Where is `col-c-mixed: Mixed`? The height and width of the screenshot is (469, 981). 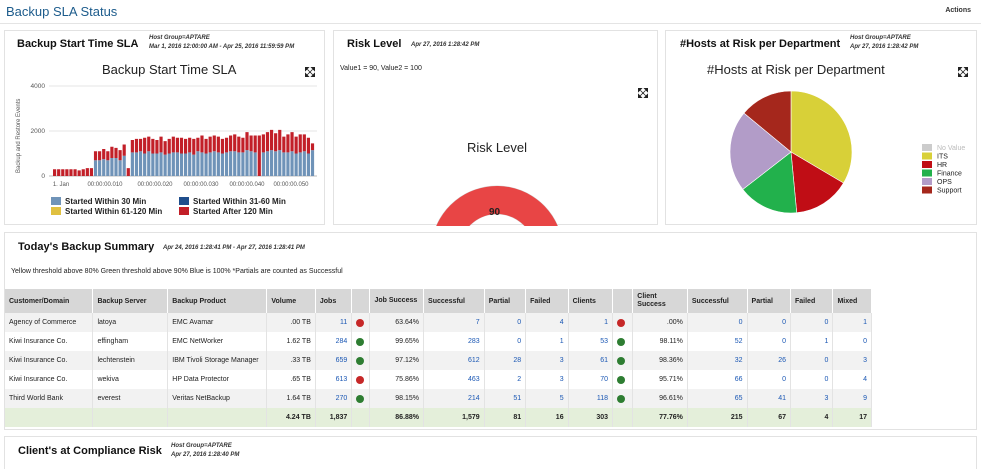 col-c-mixed: Mixed is located at coordinates (852, 301).